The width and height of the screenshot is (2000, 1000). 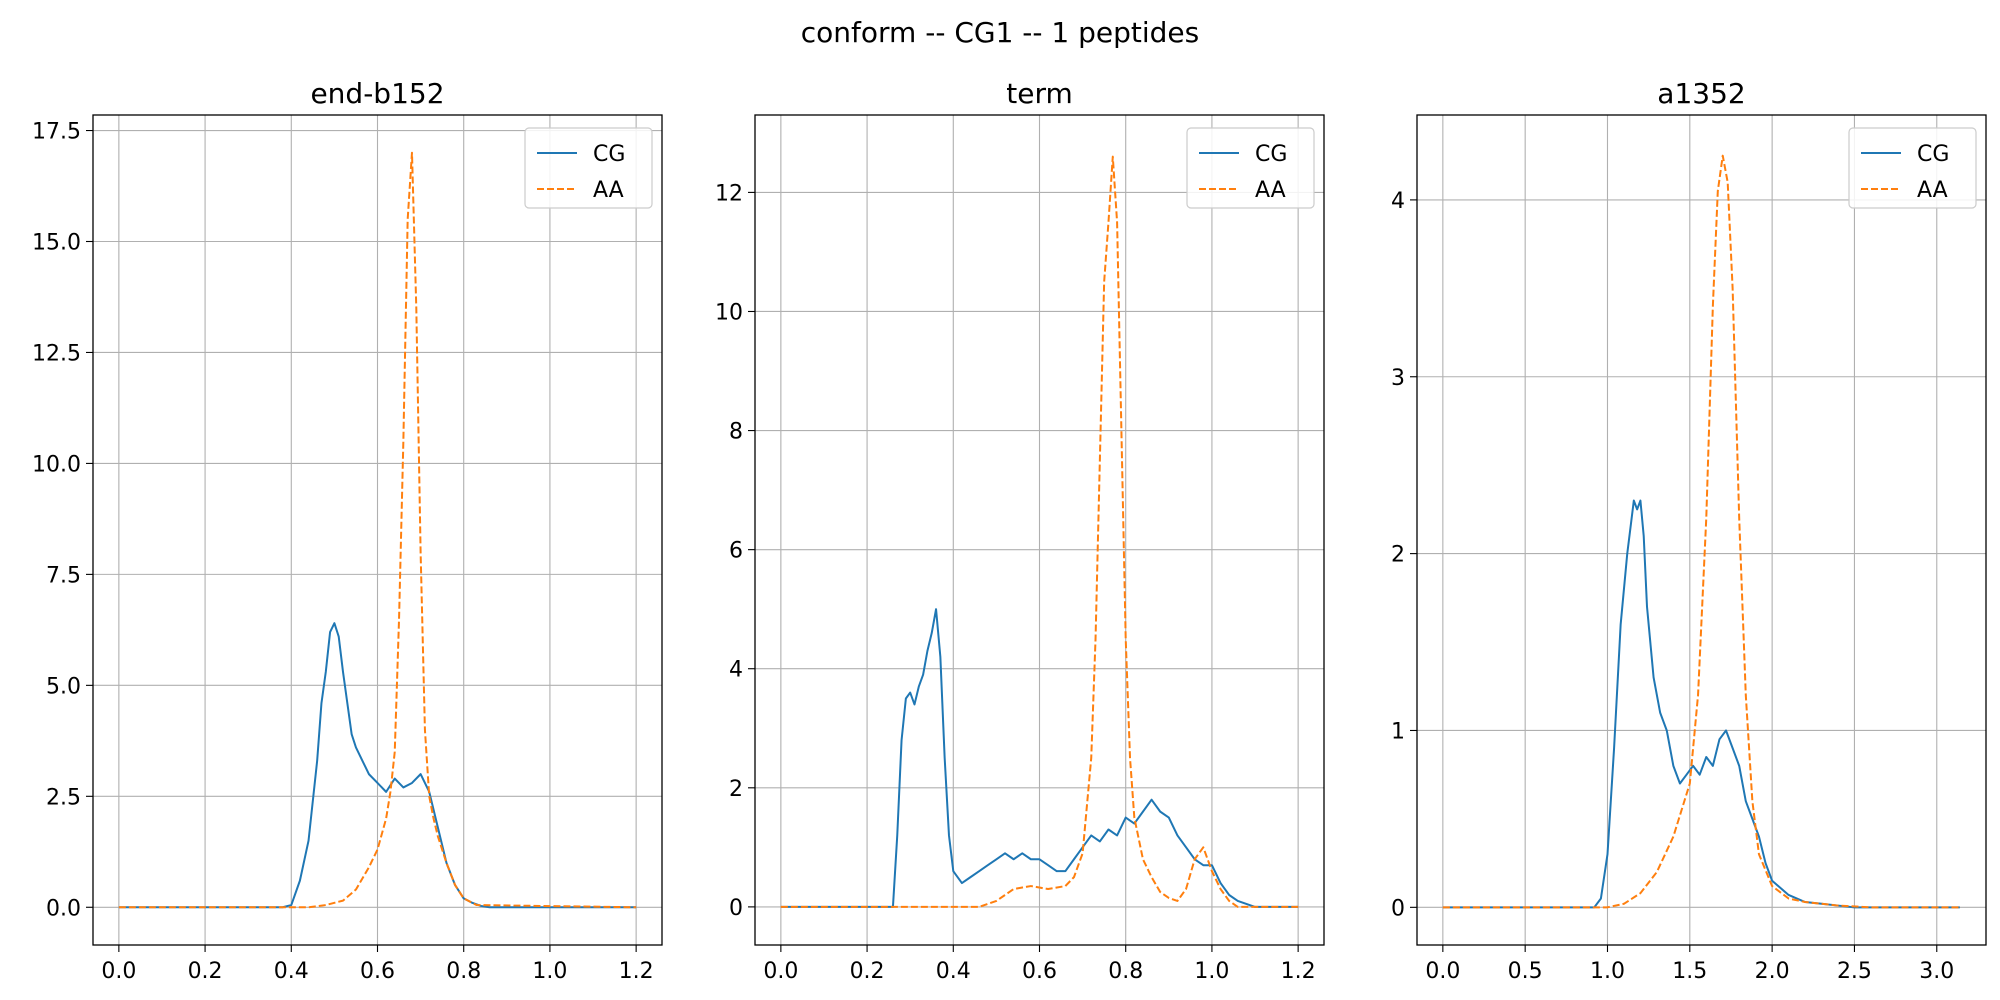 What do you see at coordinates (1442, 971) in the screenshot?
I see `chart-2-x-tick-label: 0.0` at bounding box center [1442, 971].